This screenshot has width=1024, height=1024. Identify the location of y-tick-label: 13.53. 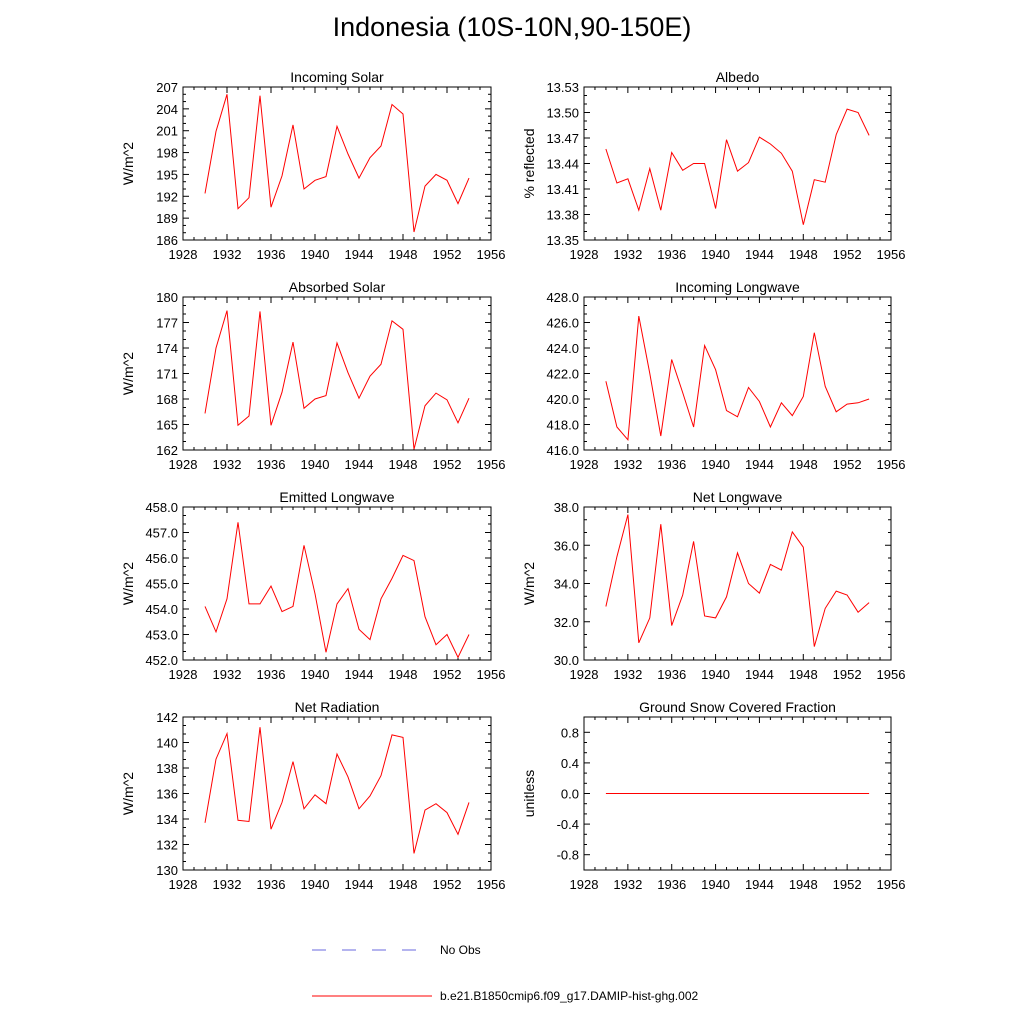
(562, 87).